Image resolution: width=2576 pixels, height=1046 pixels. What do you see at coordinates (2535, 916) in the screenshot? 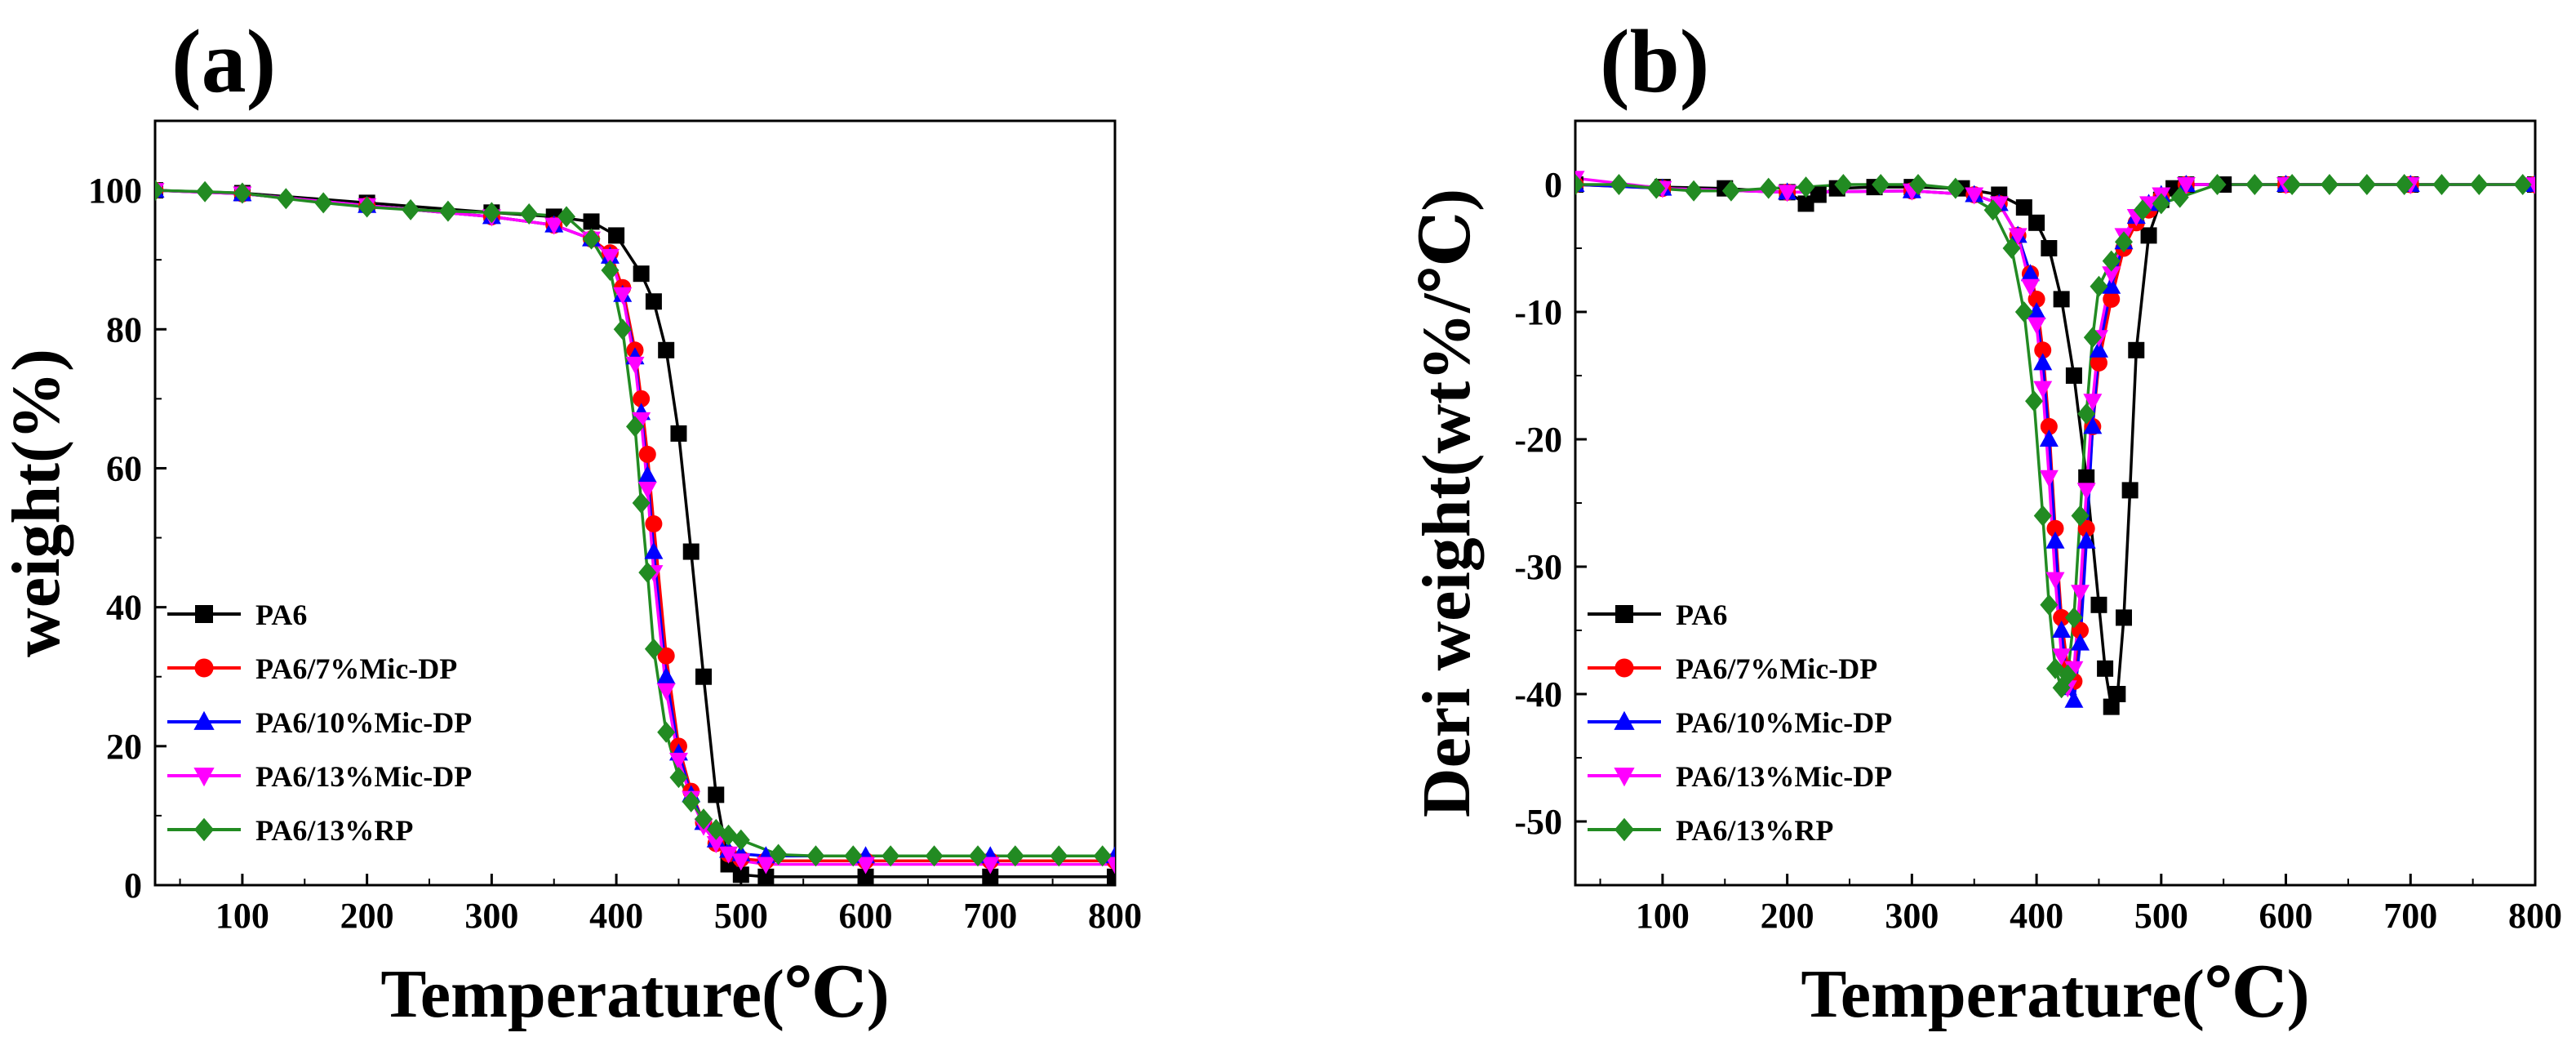
I see `x-tick-label: 800` at bounding box center [2535, 916].